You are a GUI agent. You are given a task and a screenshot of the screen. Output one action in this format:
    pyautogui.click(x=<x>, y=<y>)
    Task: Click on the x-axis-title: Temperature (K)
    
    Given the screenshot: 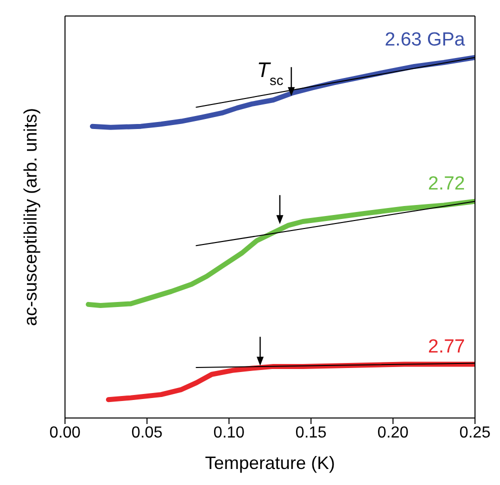 What is the action you would take?
    pyautogui.click(x=270, y=463)
    